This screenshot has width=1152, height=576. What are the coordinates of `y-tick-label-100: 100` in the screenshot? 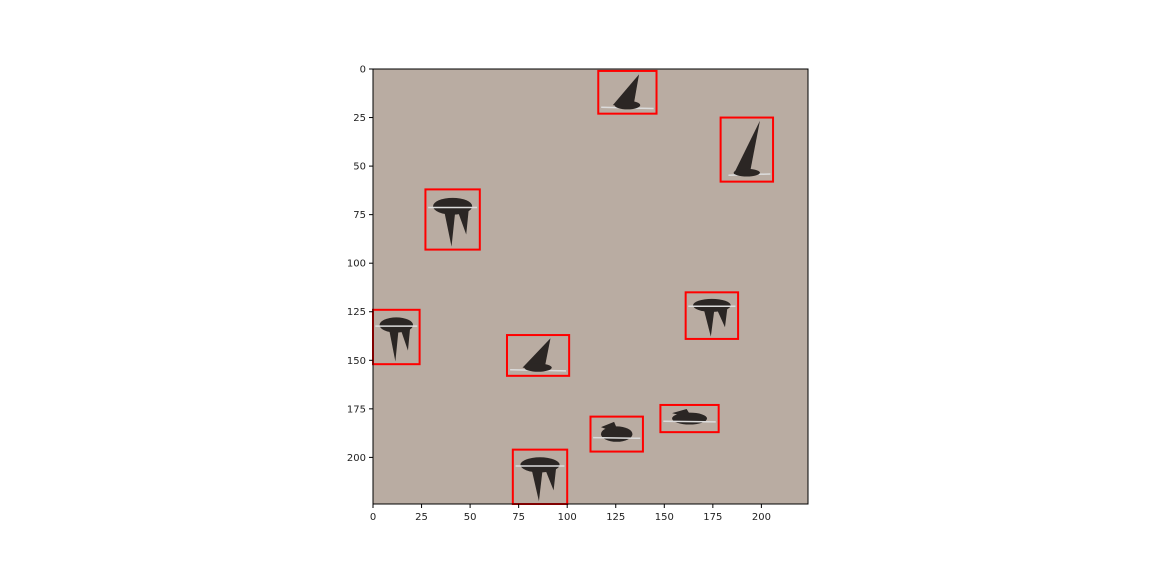 It's located at (356, 264).